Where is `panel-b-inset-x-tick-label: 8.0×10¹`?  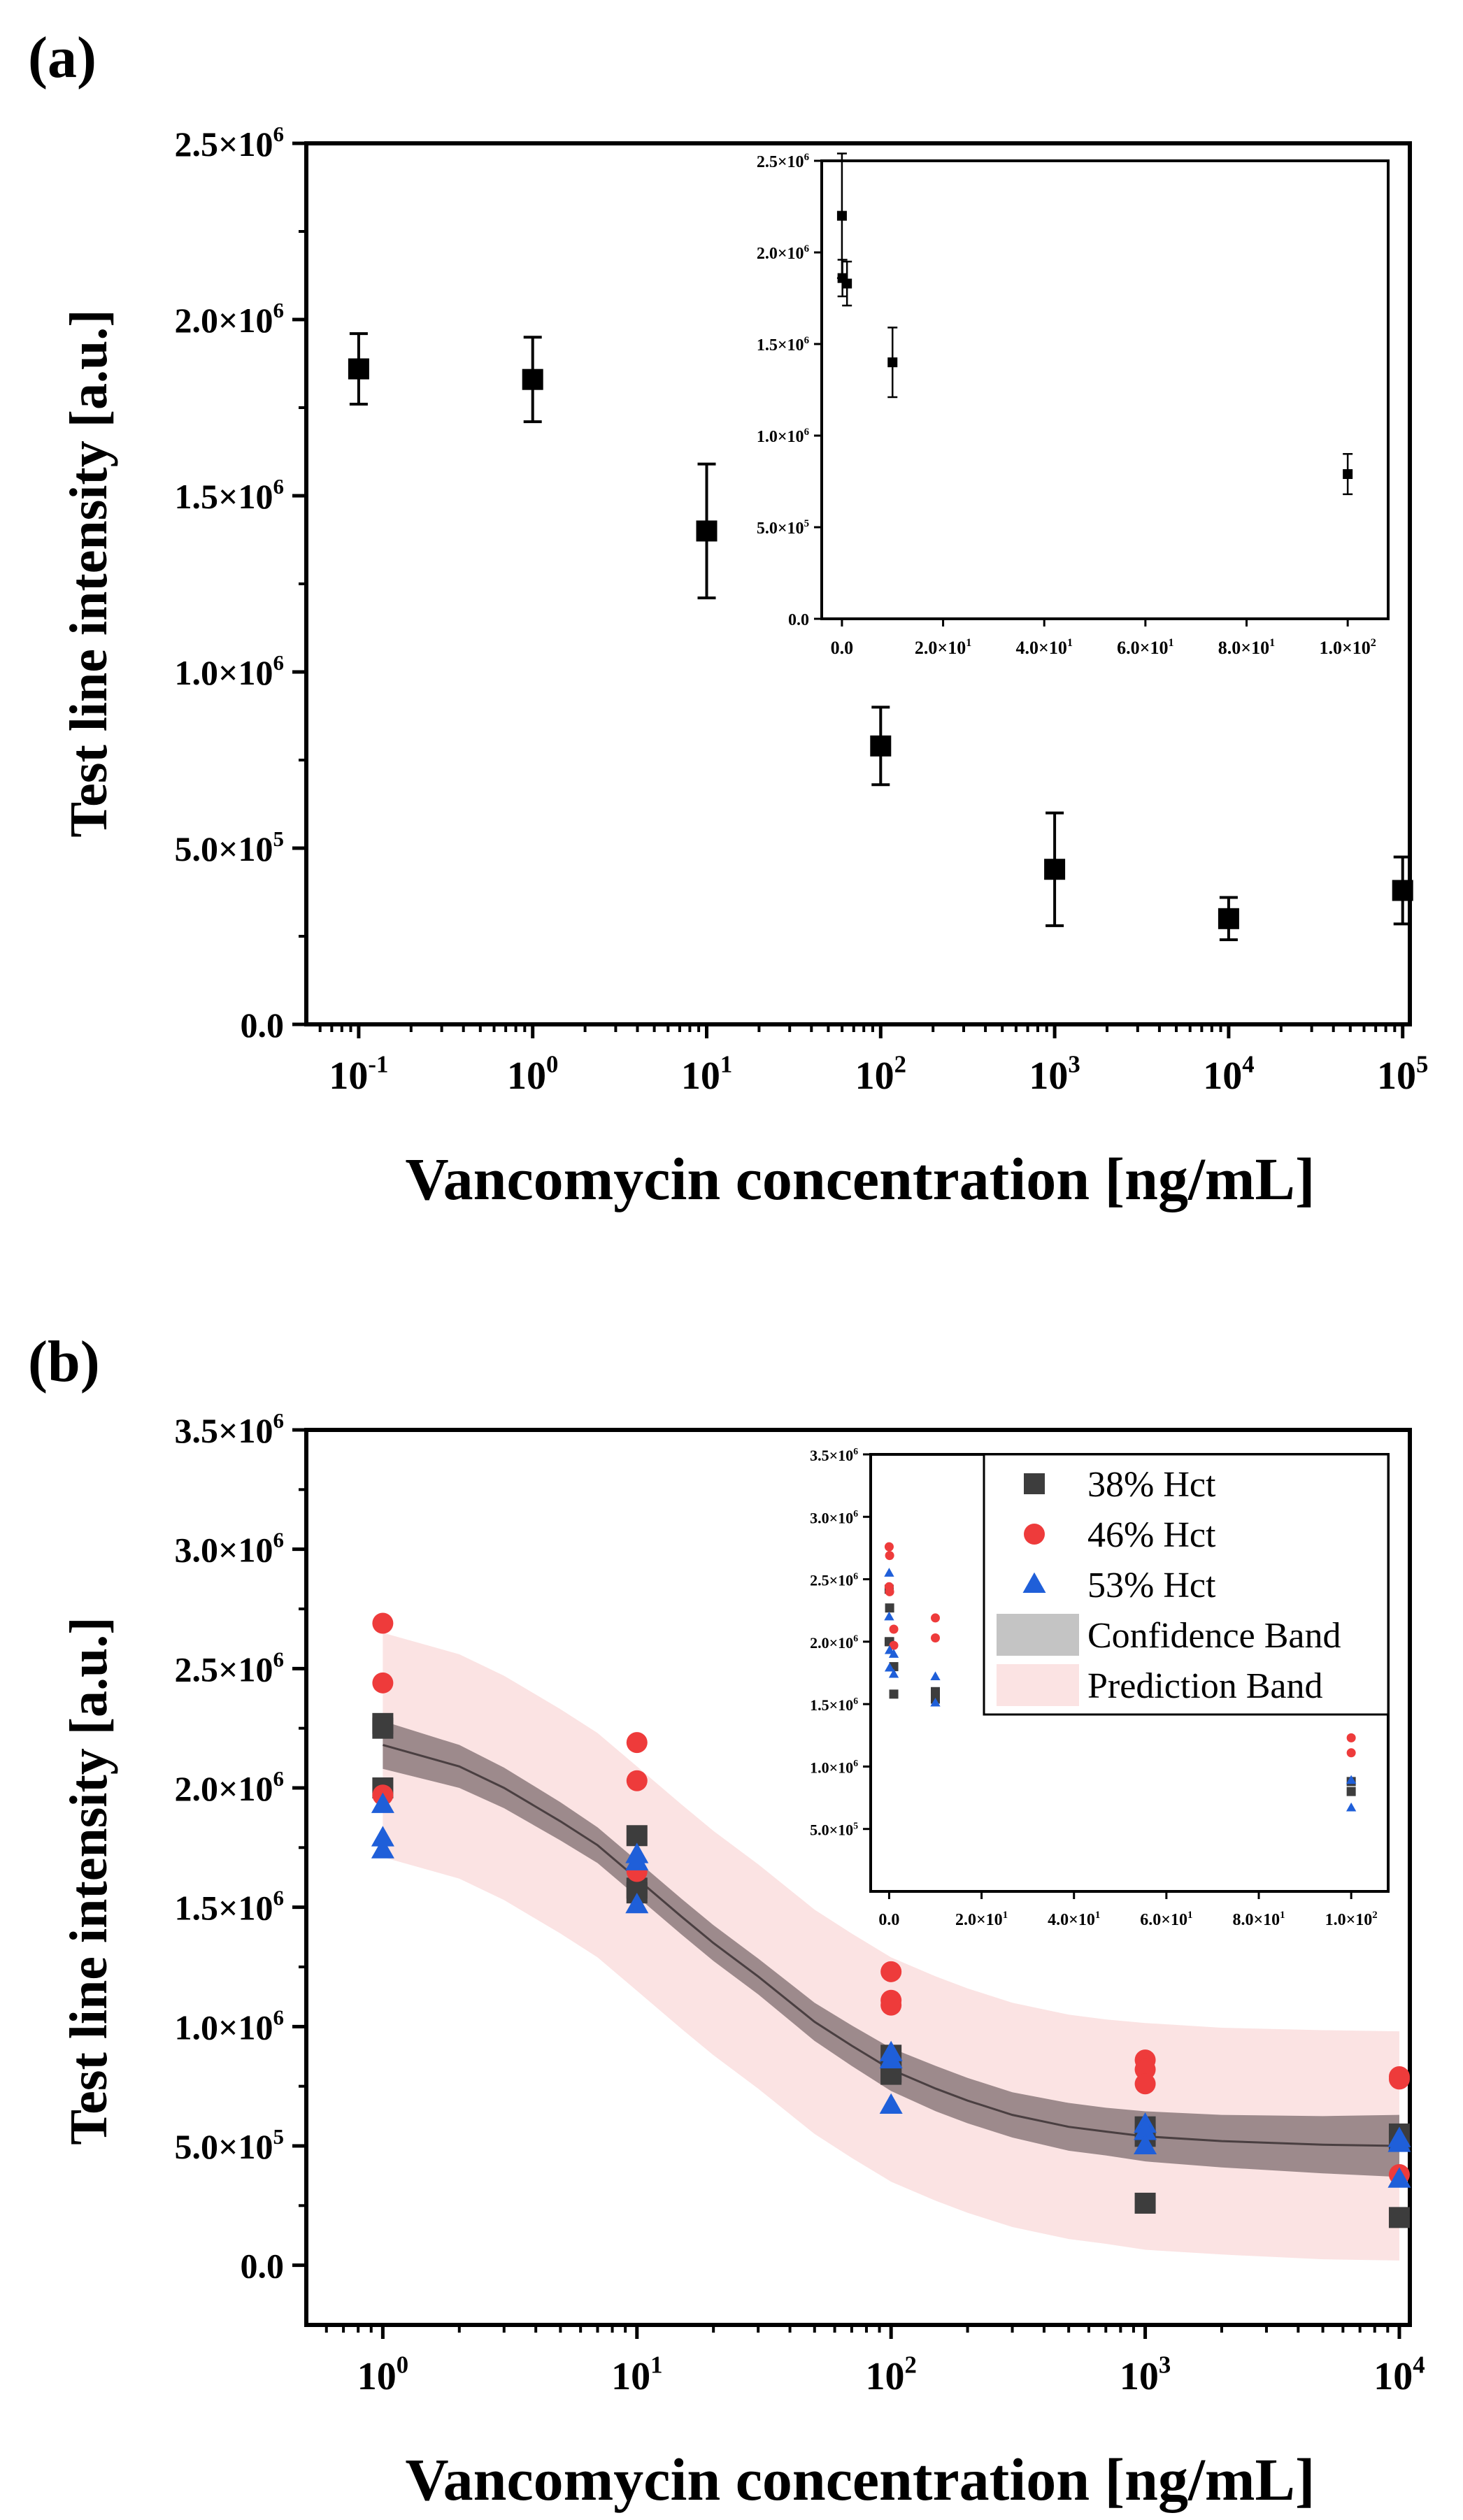 panel-b-inset-x-tick-label: 8.0×10¹ is located at coordinates (1258, 1919).